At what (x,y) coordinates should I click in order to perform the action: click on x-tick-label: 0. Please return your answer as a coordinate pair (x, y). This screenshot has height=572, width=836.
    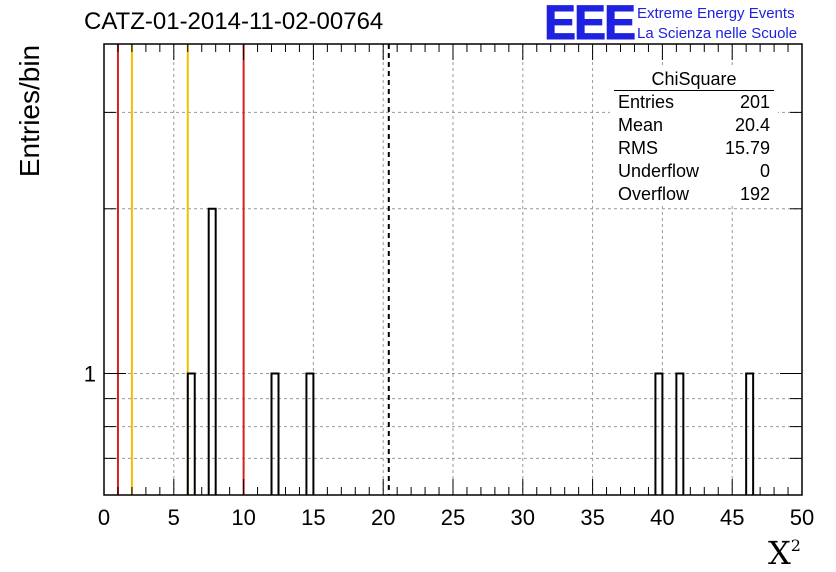
    Looking at the image, I should click on (104, 517).